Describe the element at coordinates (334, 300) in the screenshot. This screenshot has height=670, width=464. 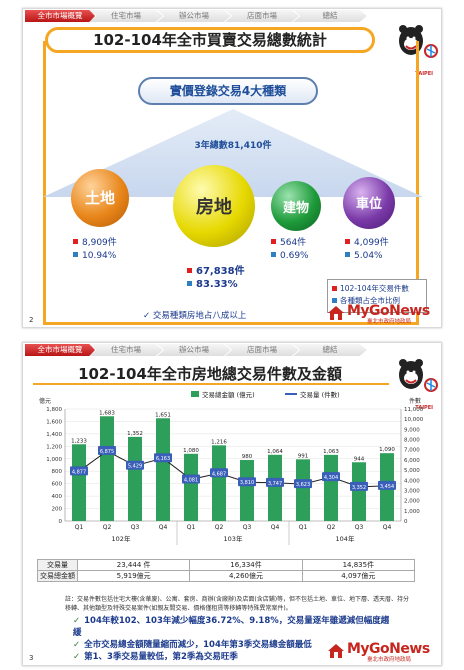
I see `legend-blue-icon` at that location.